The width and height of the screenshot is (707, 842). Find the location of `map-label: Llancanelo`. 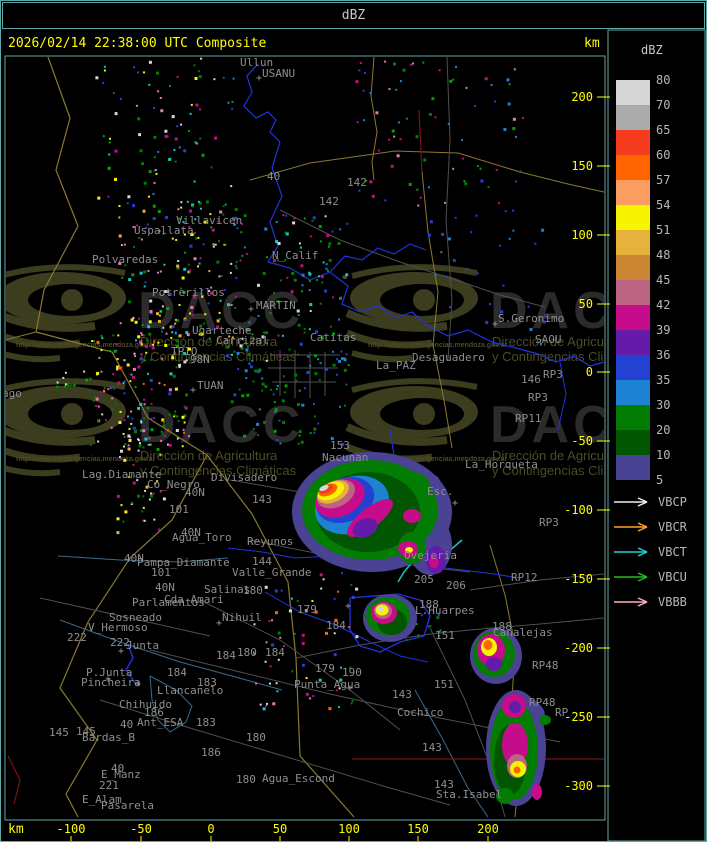

map-label: Llancanelo is located at coordinates (190, 690).